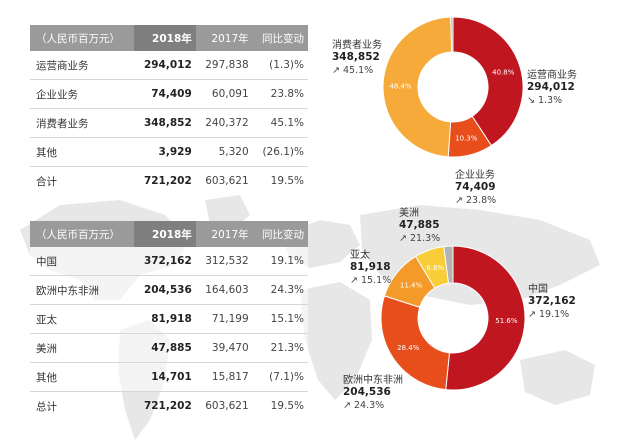 This screenshot has height=442, width=630. I want to click on row-label: 亚太, so click(82, 319).